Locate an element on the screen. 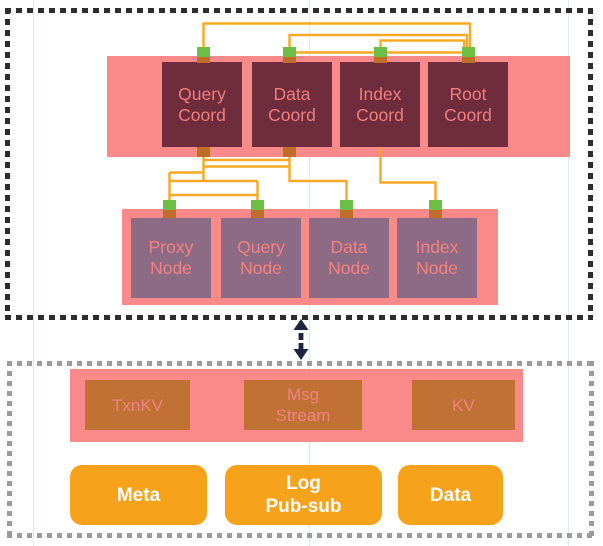  port-icon-data-coord is located at coordinates (289, 52).